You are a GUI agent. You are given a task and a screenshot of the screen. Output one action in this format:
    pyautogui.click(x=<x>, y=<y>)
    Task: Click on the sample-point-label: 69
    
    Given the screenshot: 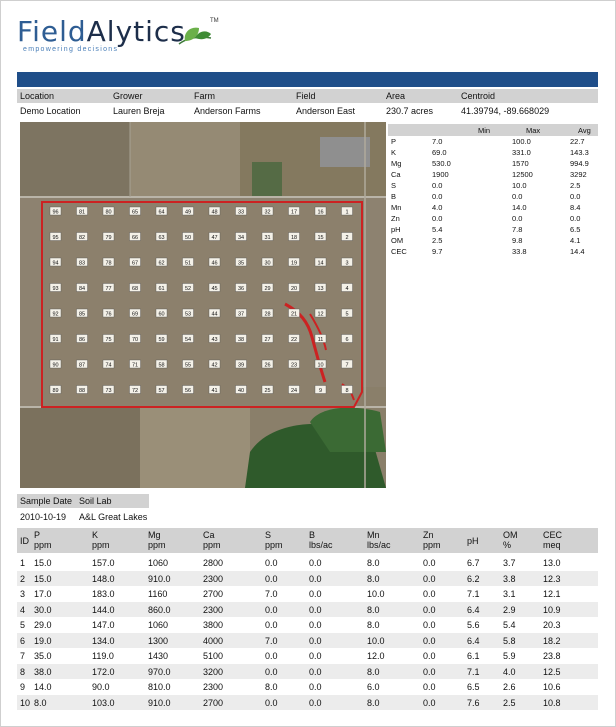 What is the action you would take?
    pyautogui.click(x=135, y=314)
    